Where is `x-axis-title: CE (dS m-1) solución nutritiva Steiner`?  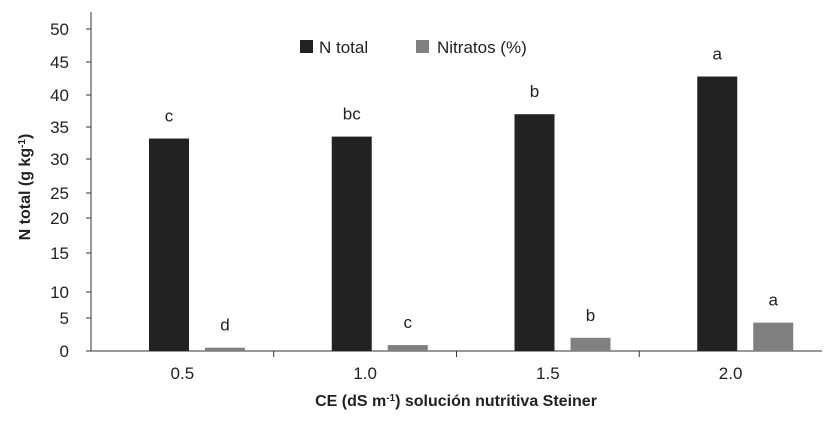
x-axis-title: CE (dS m-1) solución nutritiva Steiner is located at coordinates (456, 402).